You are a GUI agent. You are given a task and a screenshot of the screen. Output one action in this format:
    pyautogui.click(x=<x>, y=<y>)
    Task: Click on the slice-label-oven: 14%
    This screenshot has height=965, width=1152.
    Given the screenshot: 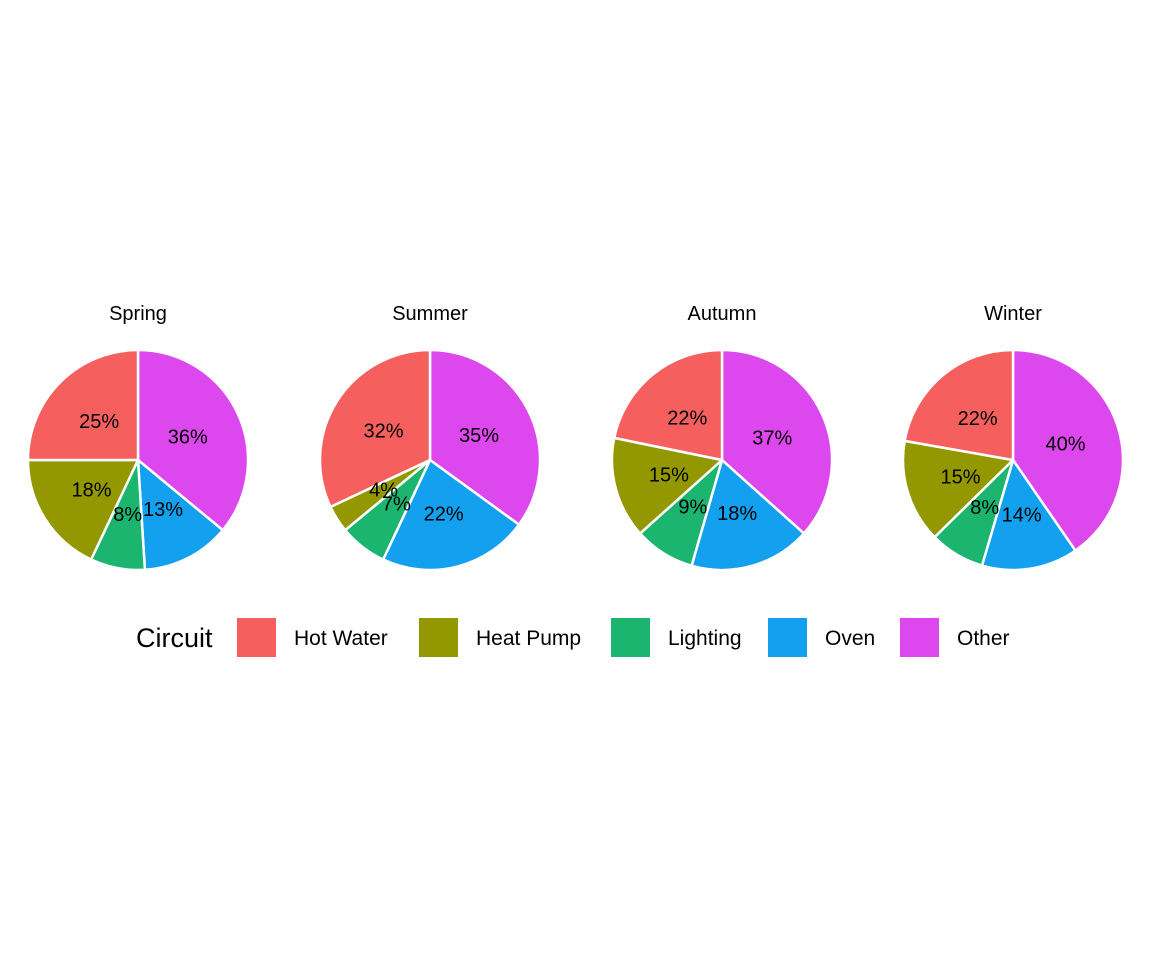 What is the action you would take?
    pyautogui.click(x=1022, y=515)
    